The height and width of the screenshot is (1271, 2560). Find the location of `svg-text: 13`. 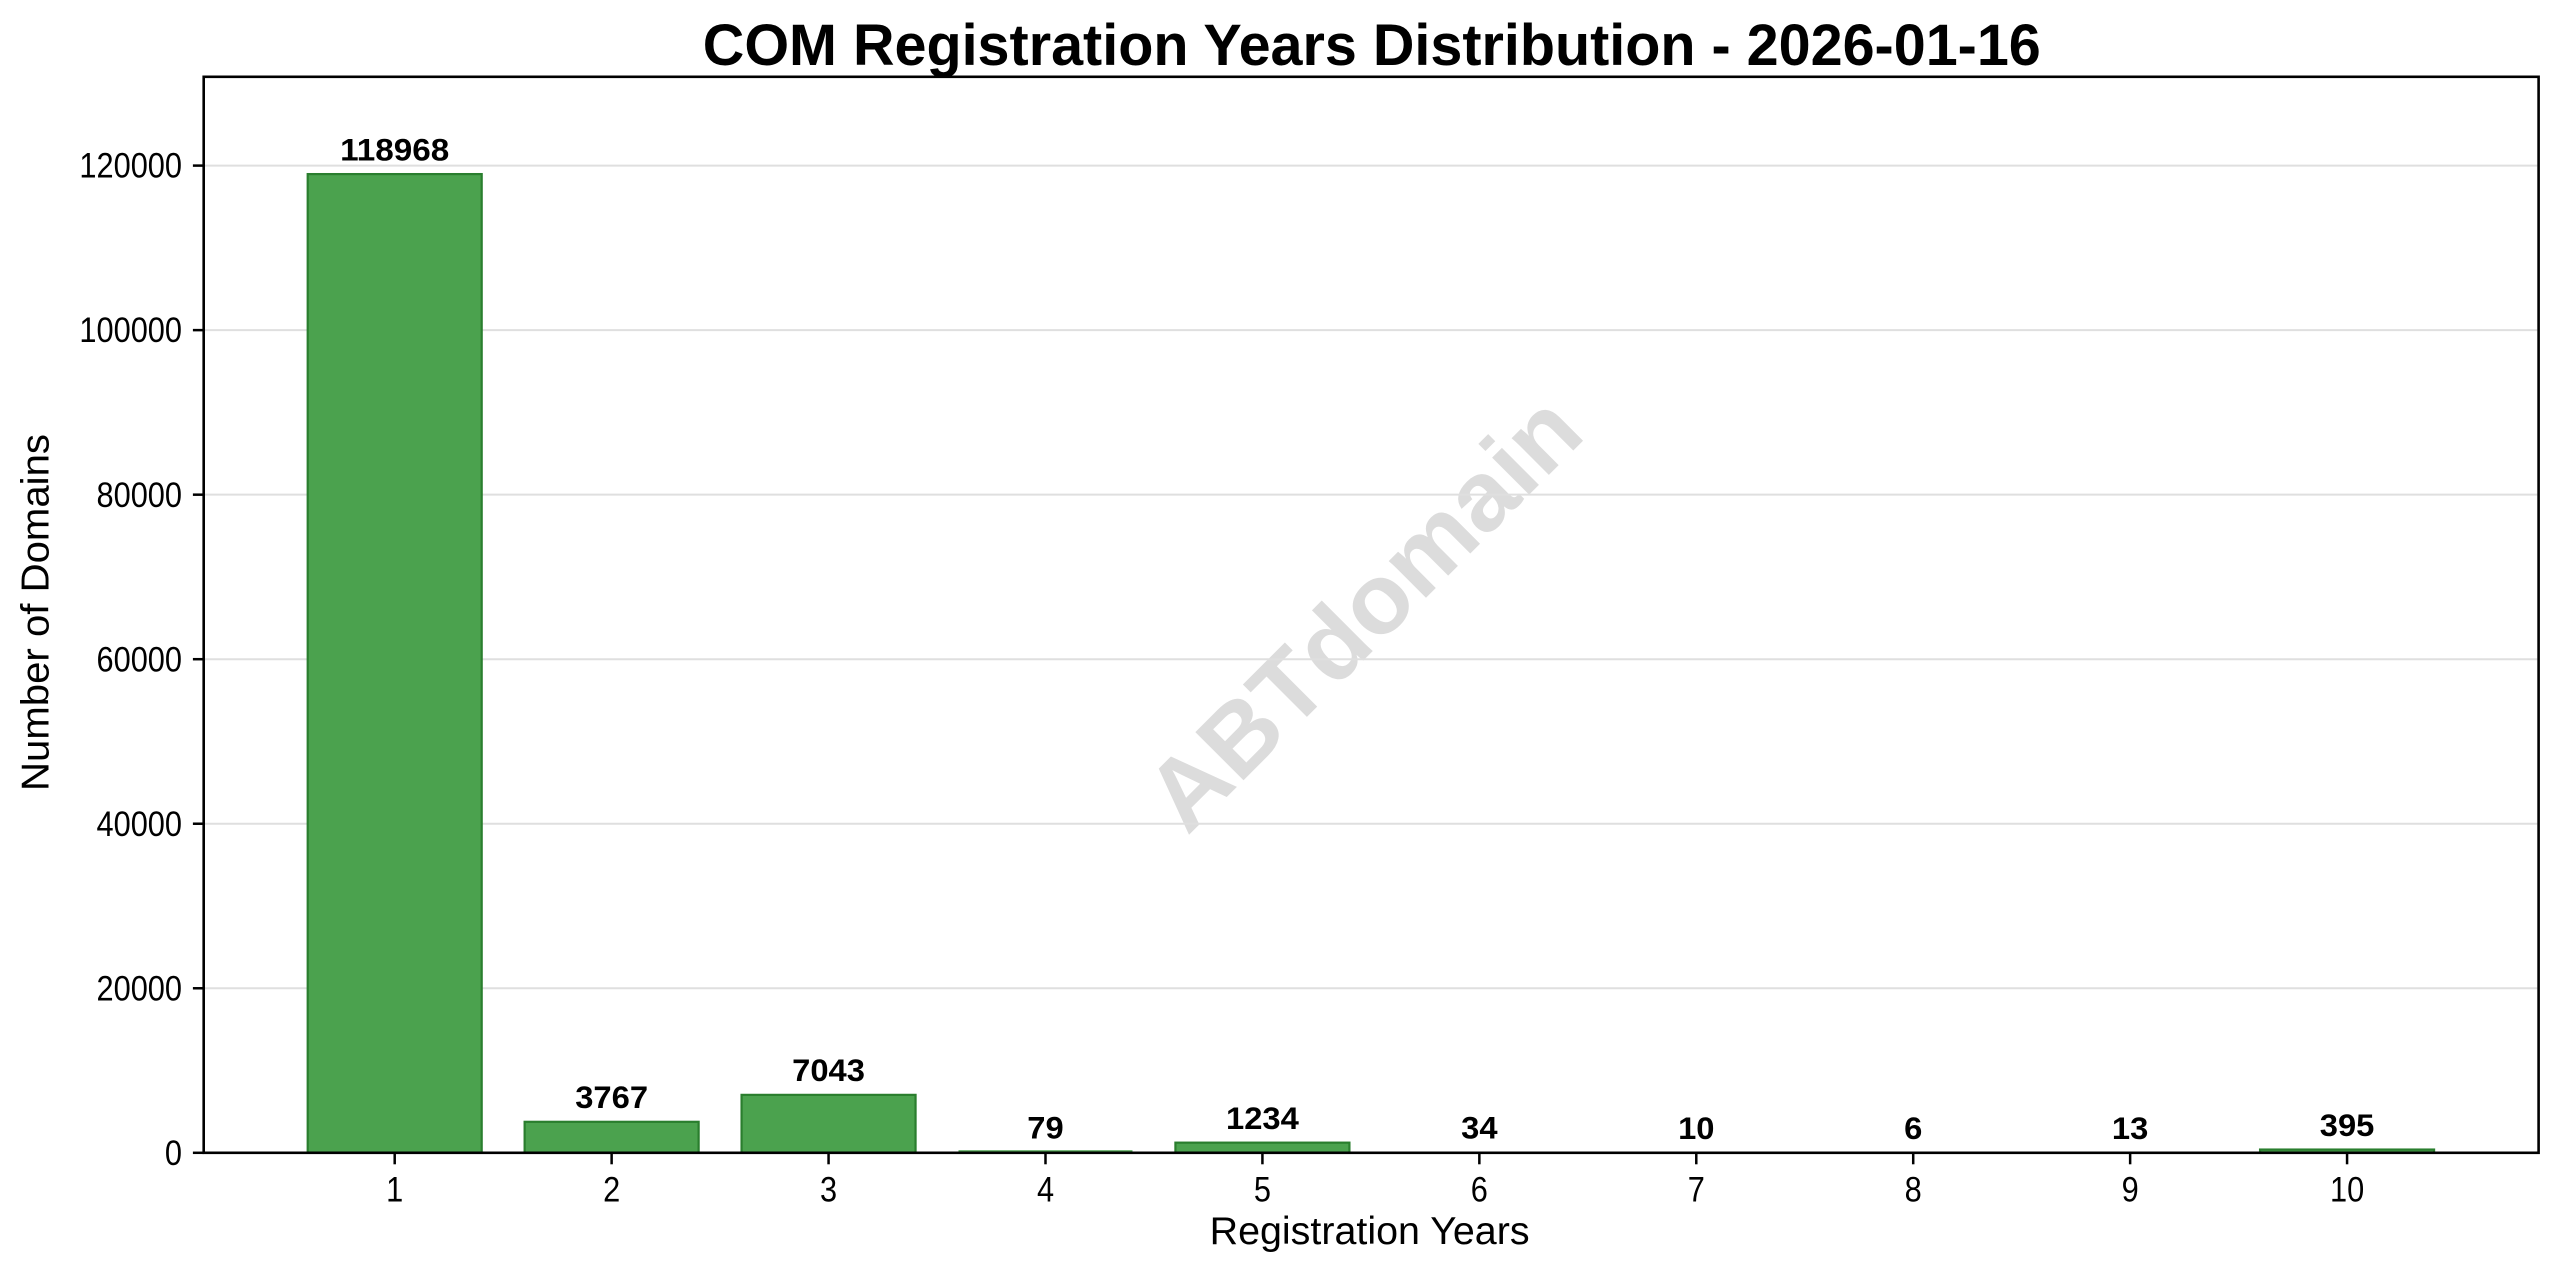

svg-text: 13 is located at coordinates (2130, 1128).